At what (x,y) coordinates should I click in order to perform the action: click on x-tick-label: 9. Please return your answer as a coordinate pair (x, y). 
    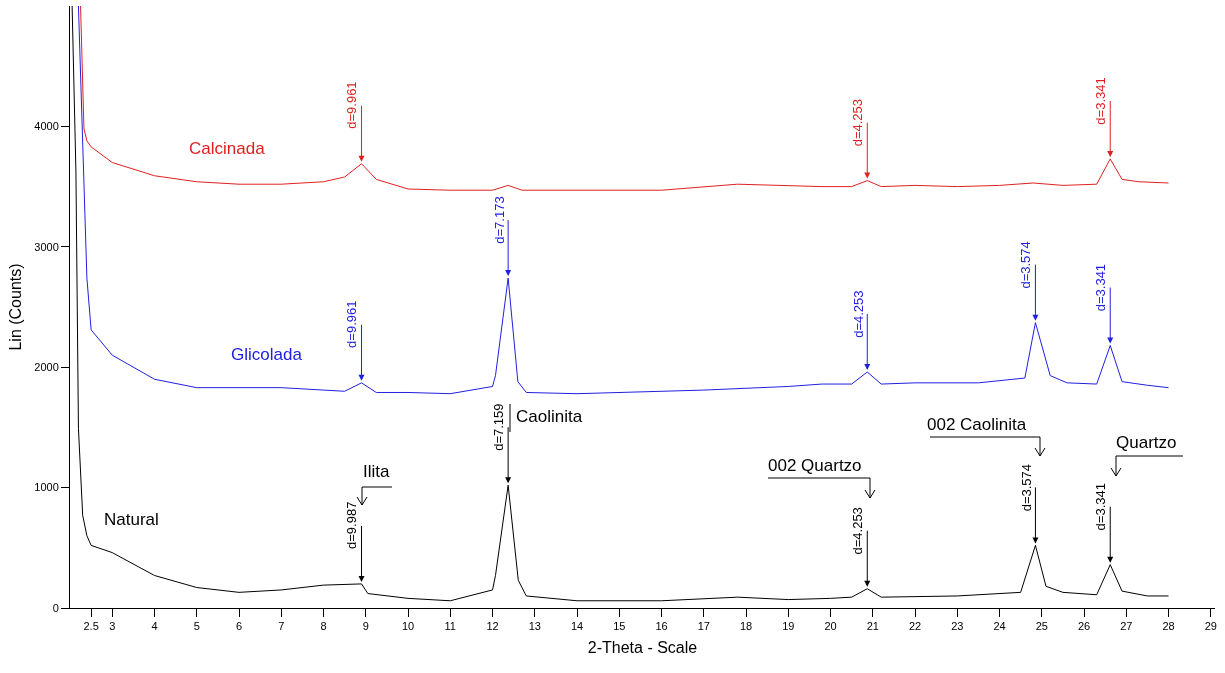
    Looking at the image, I should click on (365, 626).